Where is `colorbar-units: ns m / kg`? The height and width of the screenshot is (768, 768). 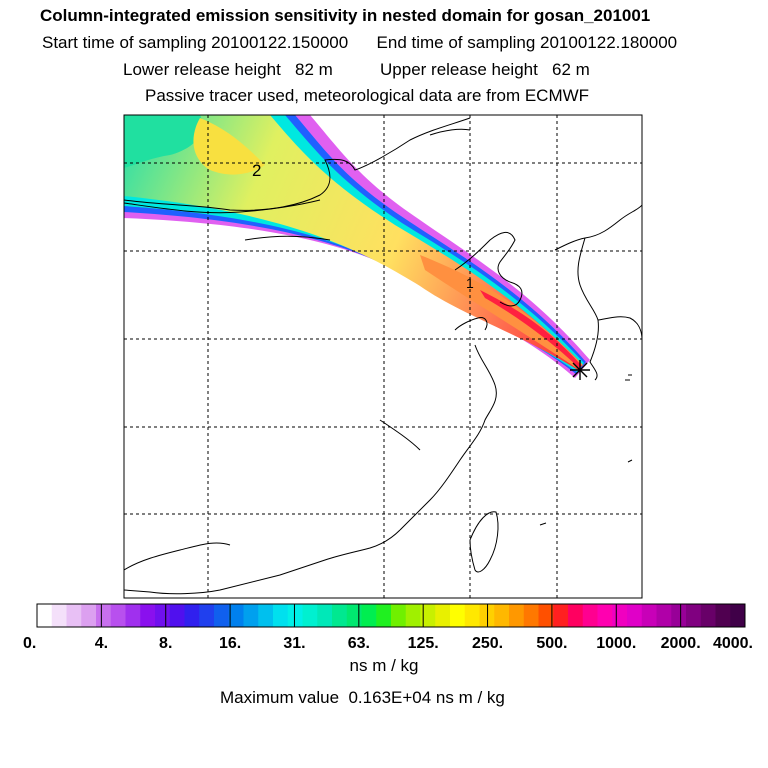
colorbar-units: ns m / kg is located at coordinates (384, 665).